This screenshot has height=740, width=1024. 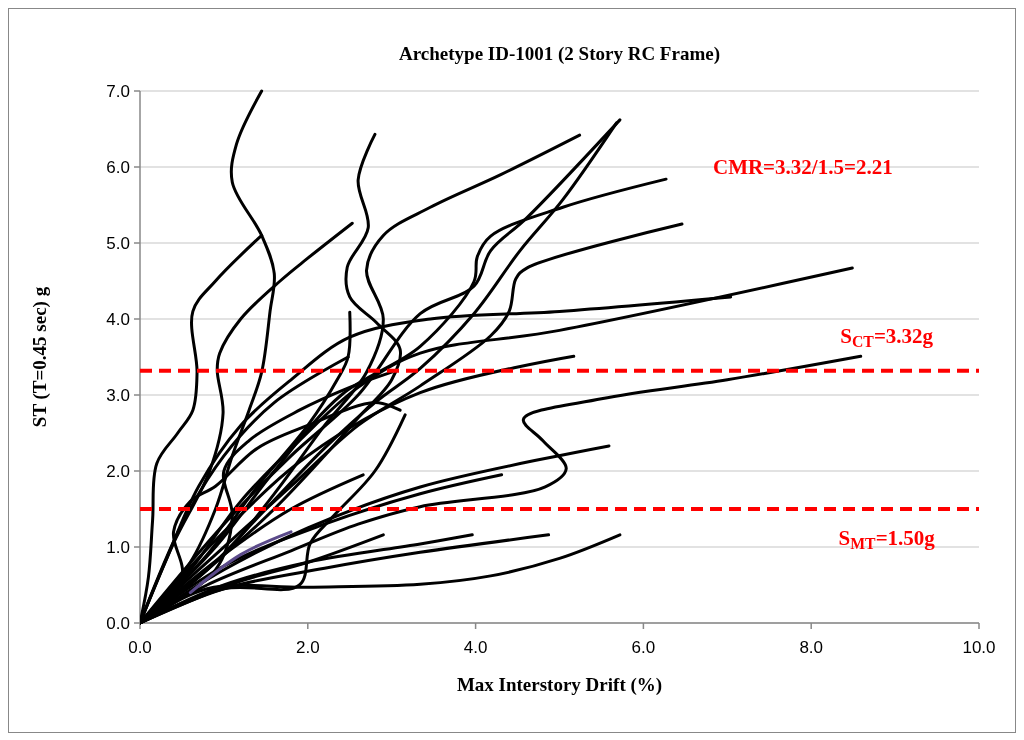 I want to click on y-tick-label: 1.0, so click(x=118, y=547).